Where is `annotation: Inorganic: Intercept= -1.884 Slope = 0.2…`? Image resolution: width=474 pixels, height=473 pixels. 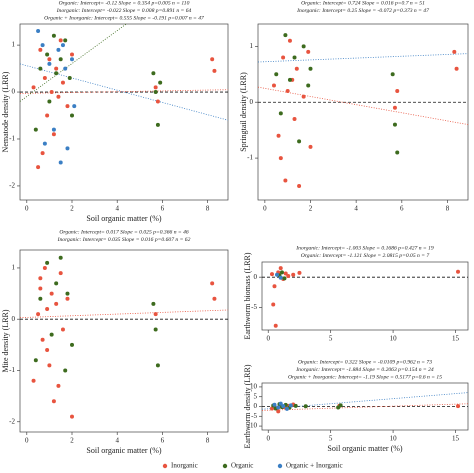 annotation: Inorganic: Intercept= -1.884 Slope = 0.2… is located at coordinates (364, 370).